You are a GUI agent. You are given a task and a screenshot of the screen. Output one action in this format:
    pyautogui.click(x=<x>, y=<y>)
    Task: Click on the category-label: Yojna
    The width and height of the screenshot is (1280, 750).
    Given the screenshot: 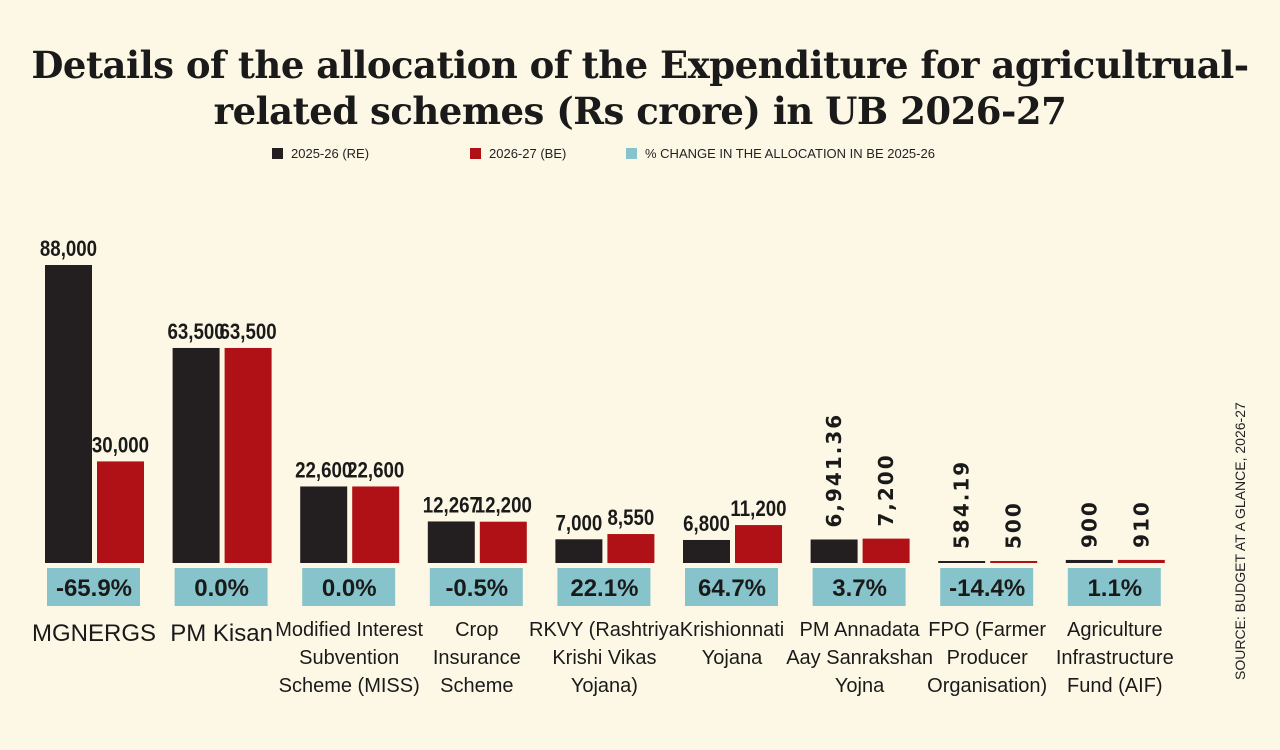 What is the action you would take?
    pyautogui.click(x=860, y=686)
    